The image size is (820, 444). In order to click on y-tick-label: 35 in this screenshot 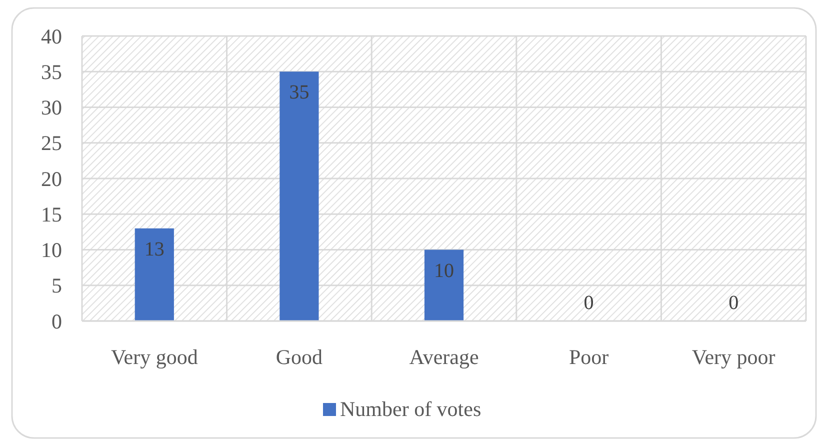, I will do `click(51, 72)`.